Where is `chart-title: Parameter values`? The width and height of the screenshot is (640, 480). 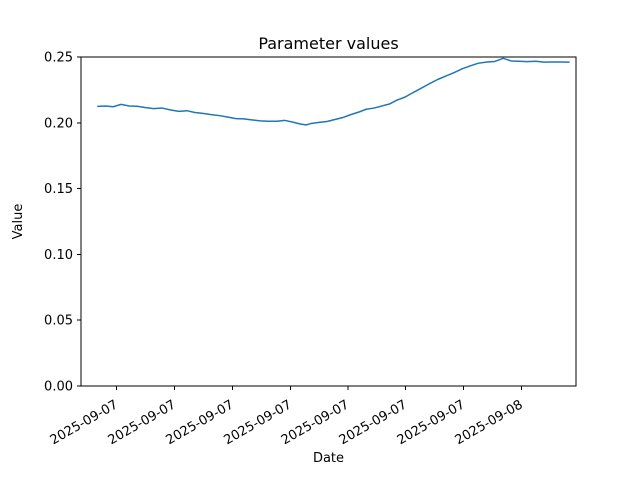
chart-title: Parameter values is located at coordinates (328, 43).